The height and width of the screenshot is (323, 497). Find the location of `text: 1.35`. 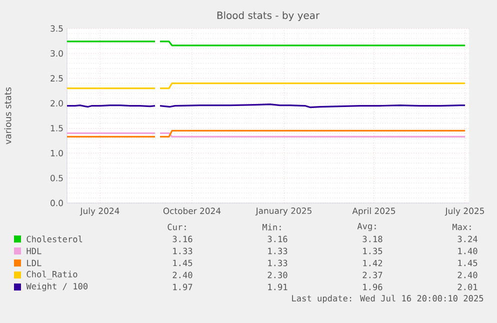

text: 1.35 is located at coordinates (372, 251).